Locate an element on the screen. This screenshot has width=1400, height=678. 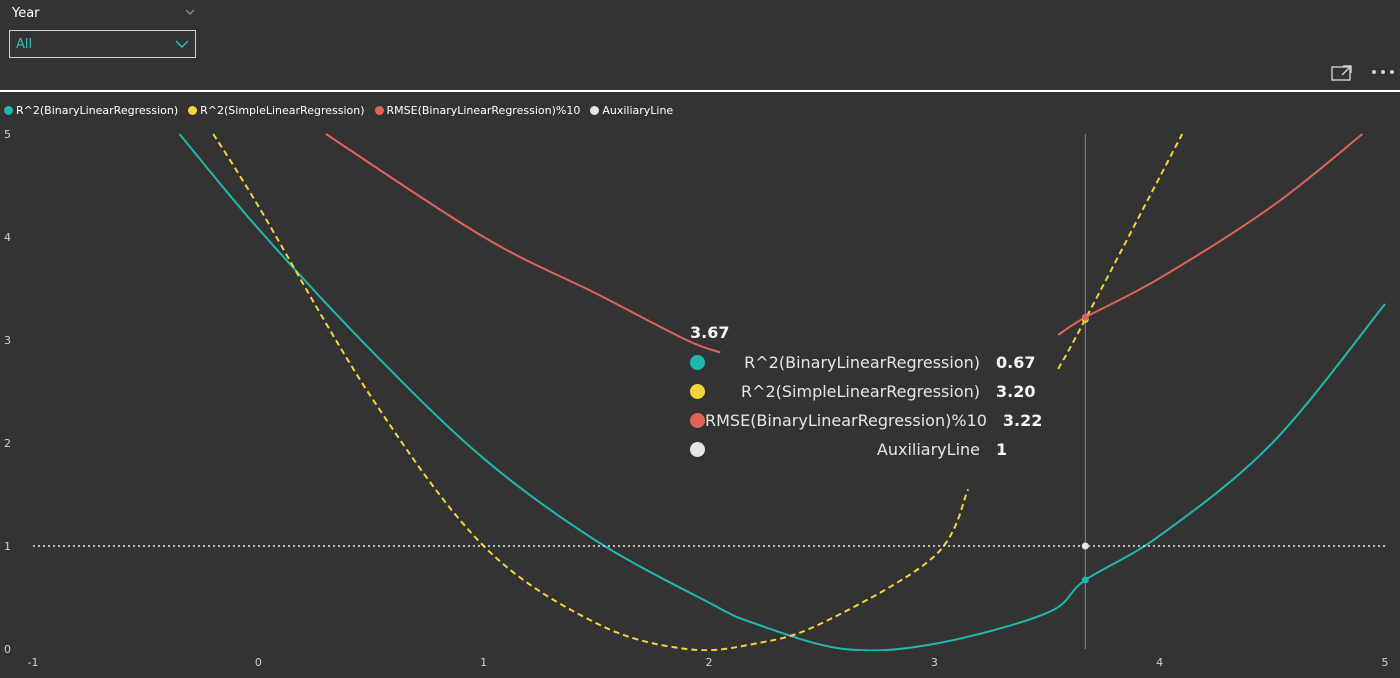
tooltip-label: R^2(SimpleLinearRegression) is located at coordinates (850, 391).